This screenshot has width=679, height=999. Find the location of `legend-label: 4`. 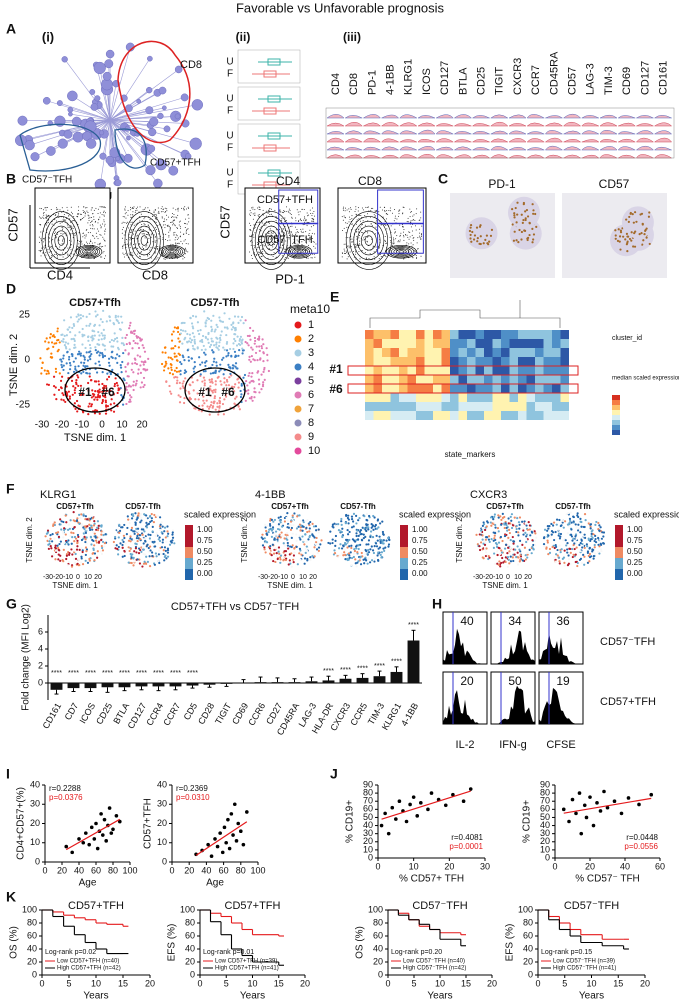

legend-label: 4 is located at coordinates (311, 367).